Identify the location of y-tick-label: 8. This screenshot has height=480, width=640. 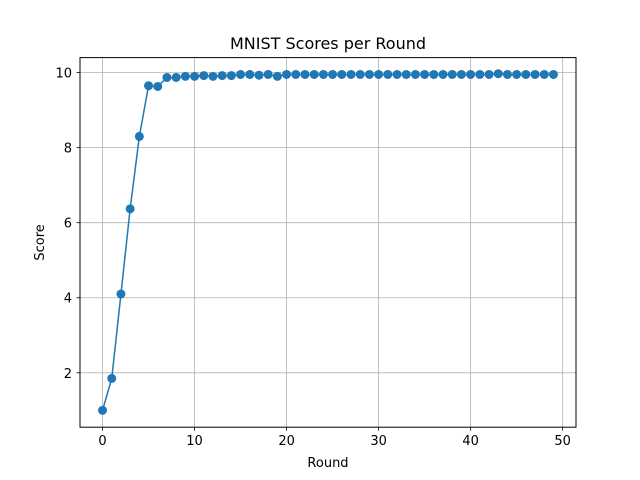
(68, 149).